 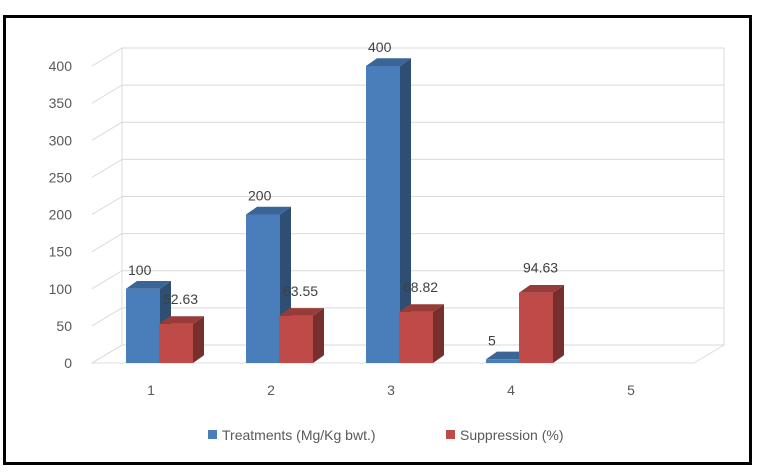 I want to click on y-tick-label: 150, so click(x=61, y=252).